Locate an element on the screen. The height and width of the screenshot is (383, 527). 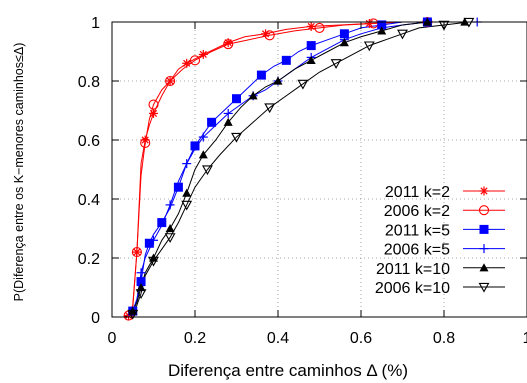
y-tick-label: 0.8 is located at coordinates (89, 82).